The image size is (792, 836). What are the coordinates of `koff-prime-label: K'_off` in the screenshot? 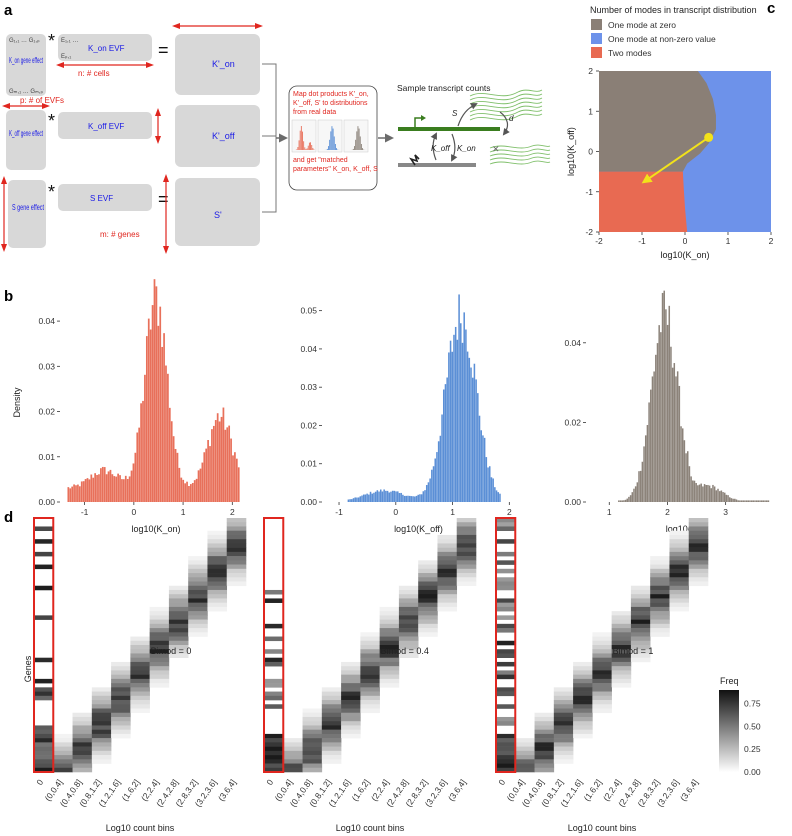 It's located at (223, 136).